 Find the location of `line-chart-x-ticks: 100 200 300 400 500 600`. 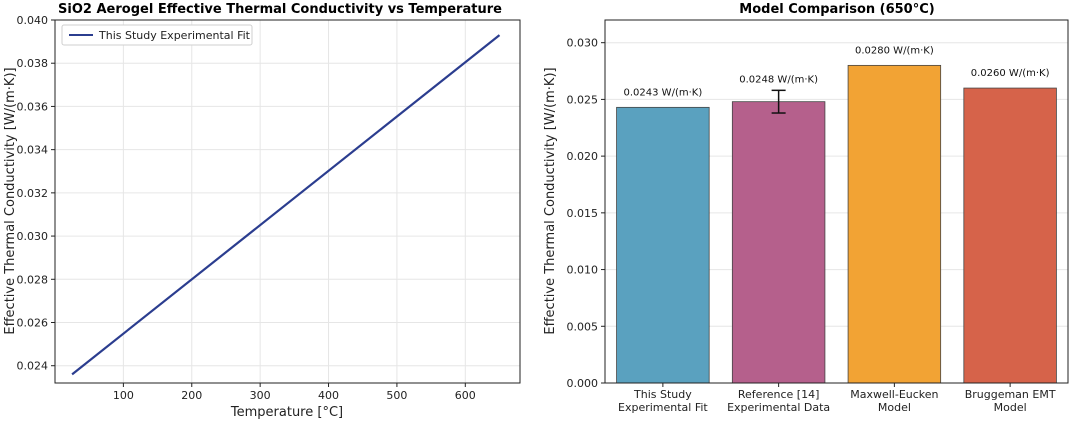

line-chart-x-ticks: 100 200 300 400 500 600 is located at coordinates (294, 392).